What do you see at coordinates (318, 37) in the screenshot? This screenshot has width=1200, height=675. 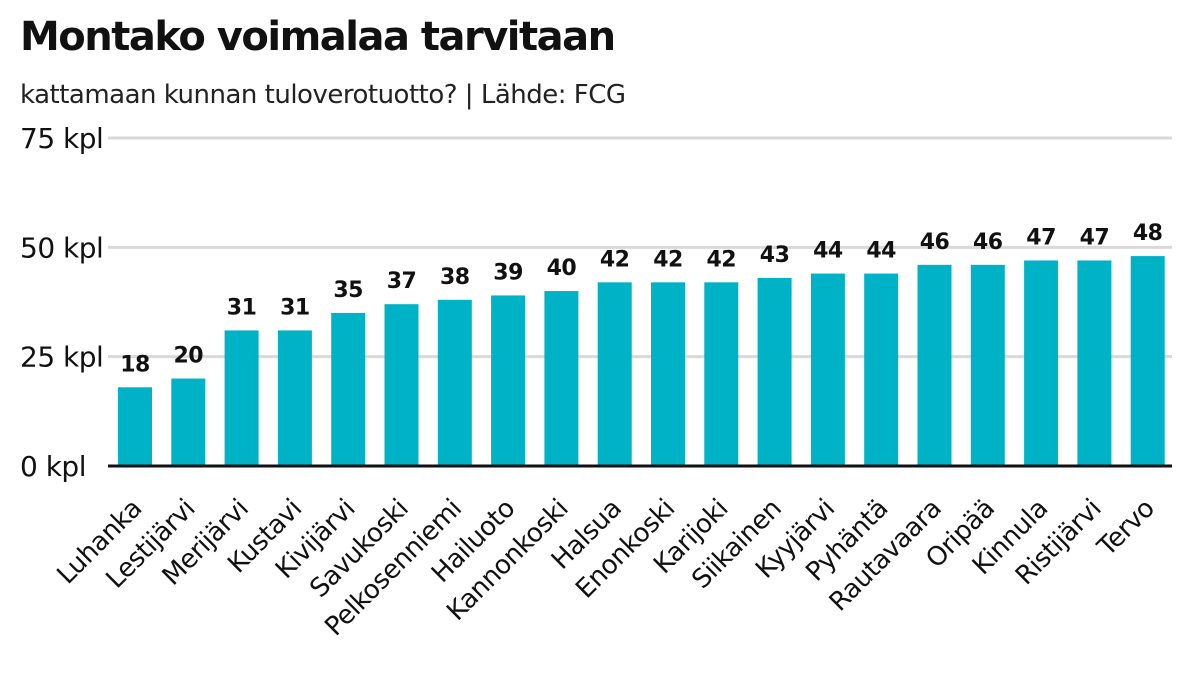 I see `chart-title: Montako voimalaa tarvitaan` at bounding box center [318, 37].